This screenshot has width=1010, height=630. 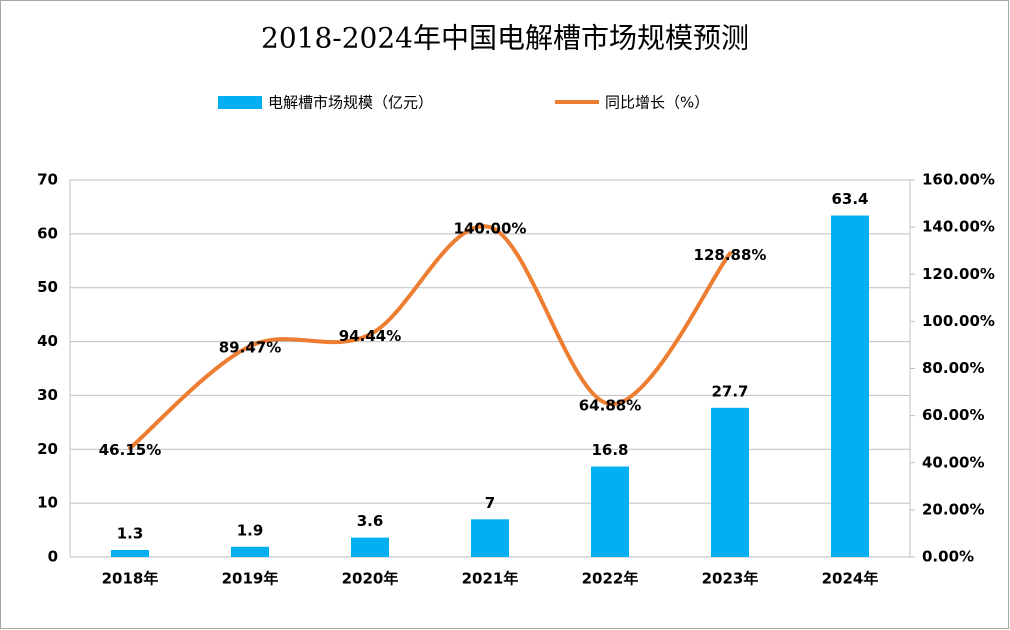 What do you see at coordinates (953, 415) in the screenshot?
I see `y2-tick-label: 60.00%` at bounding box center [953, 415].